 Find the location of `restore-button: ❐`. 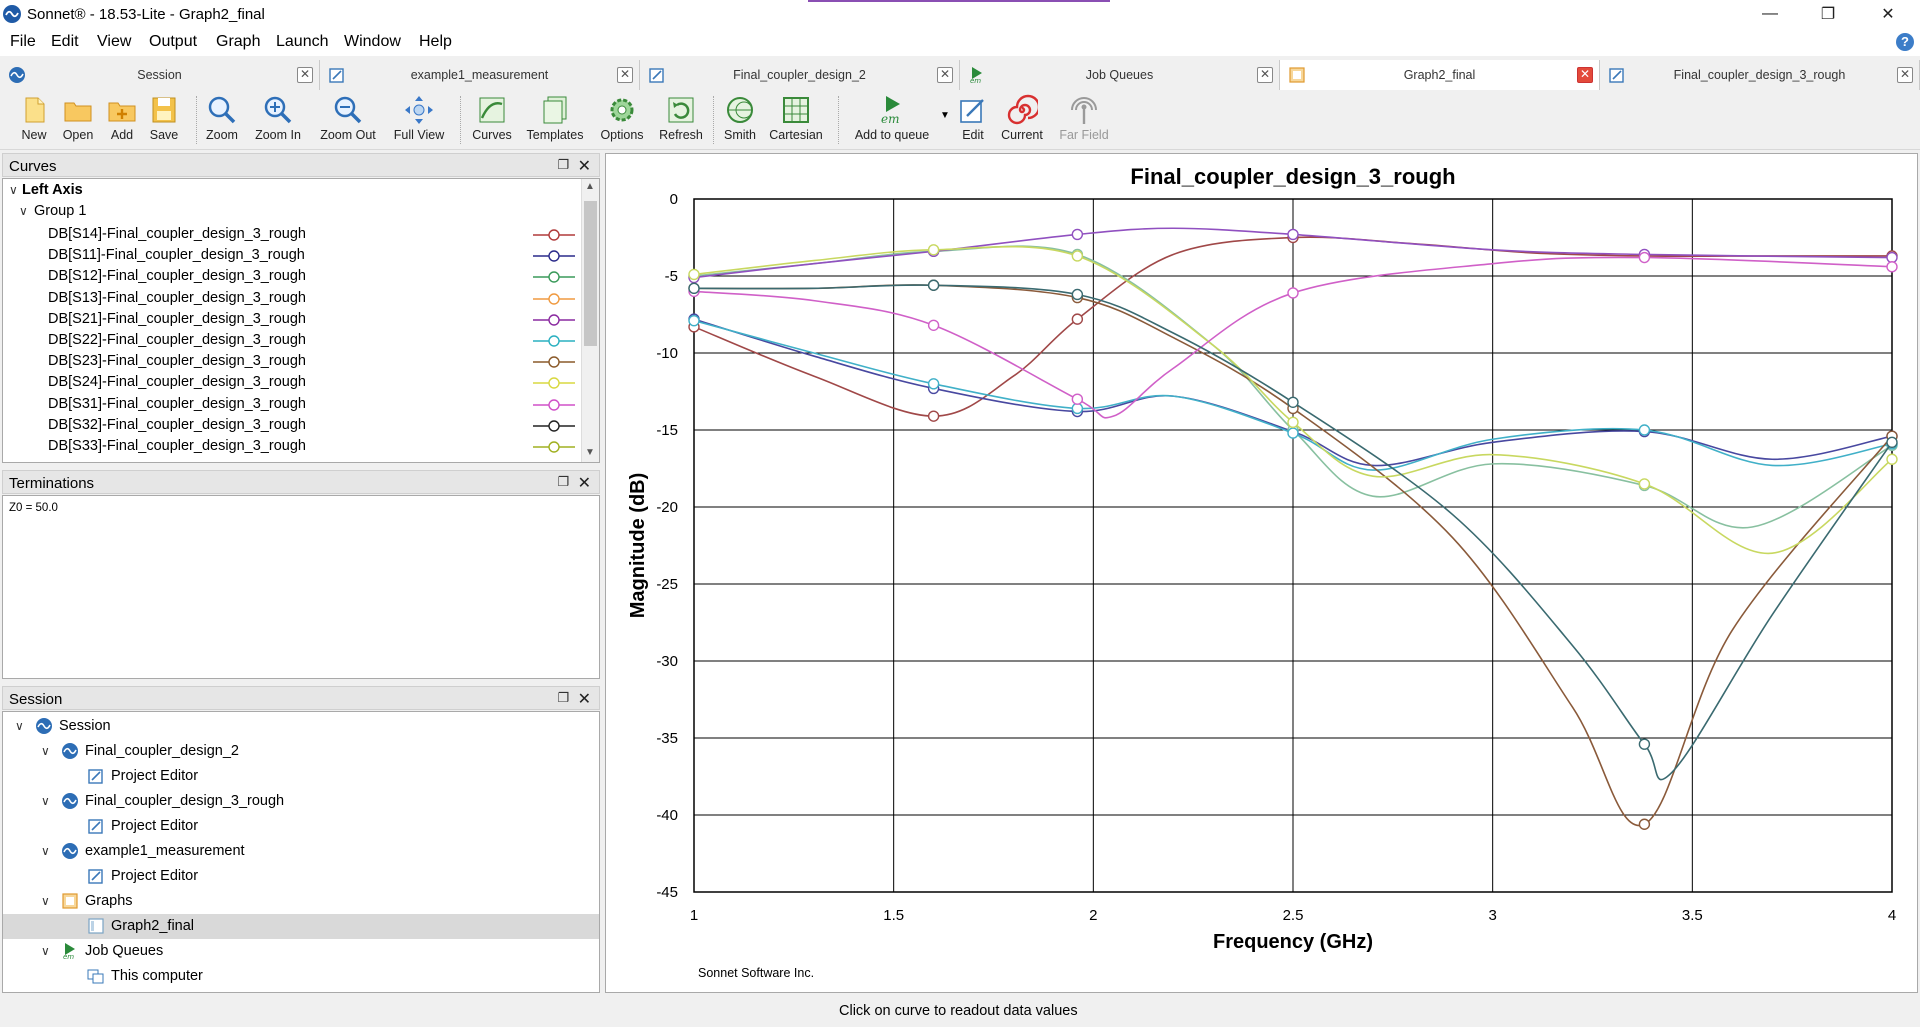

restore-button: ❐ is located at coordinates (1828, 14).